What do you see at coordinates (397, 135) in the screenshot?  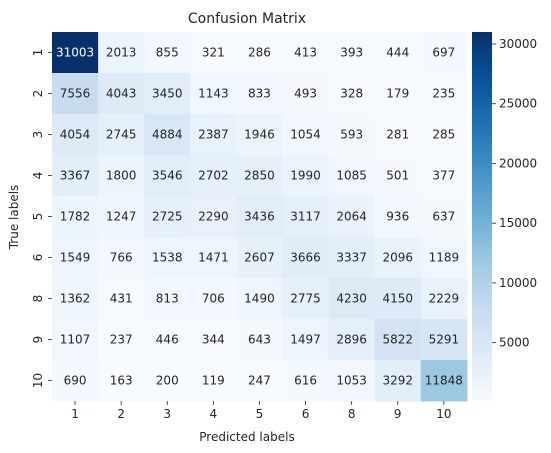 I see `cell-value-label: 281` at bounding box center [397, 135].